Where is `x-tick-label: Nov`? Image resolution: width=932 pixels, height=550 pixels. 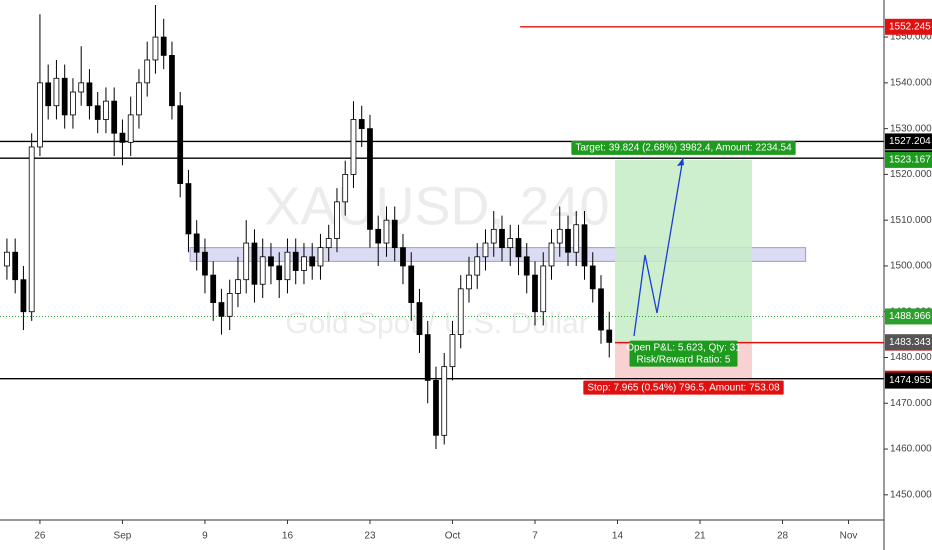
x-tick-label: Nov is located at coordinates (849, 536).